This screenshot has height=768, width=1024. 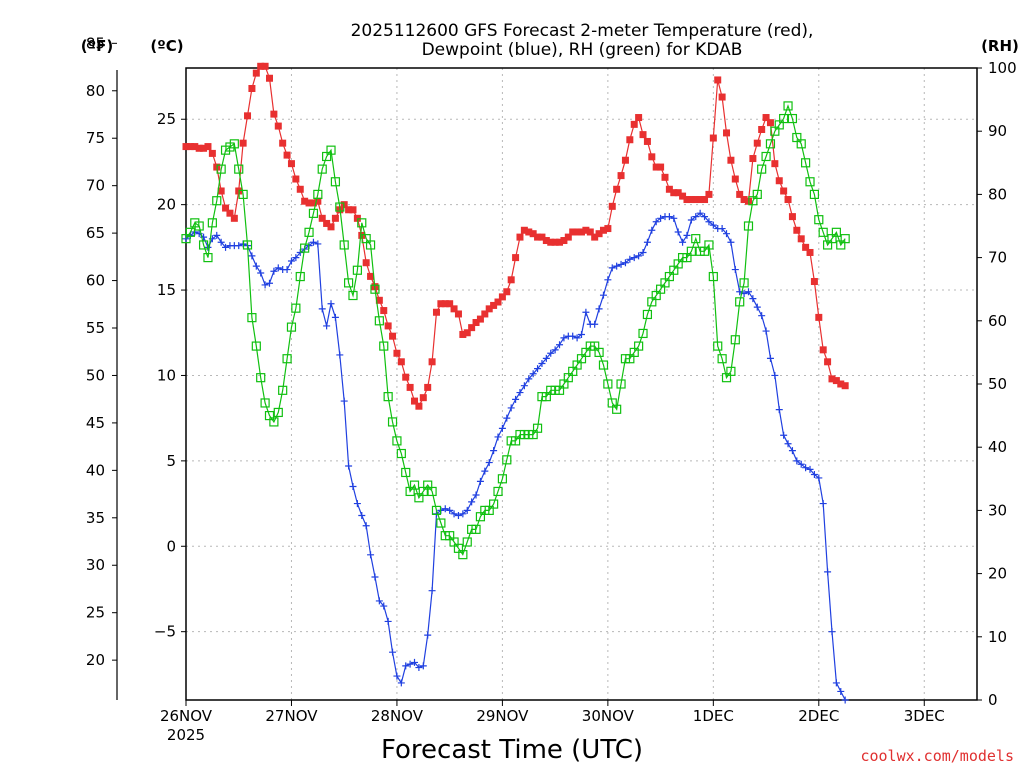 What do you see at coordinates (95, 423) in the screenshot?
I see `fahrenheit-tick-label: 45` at bounding box center [95, 423].